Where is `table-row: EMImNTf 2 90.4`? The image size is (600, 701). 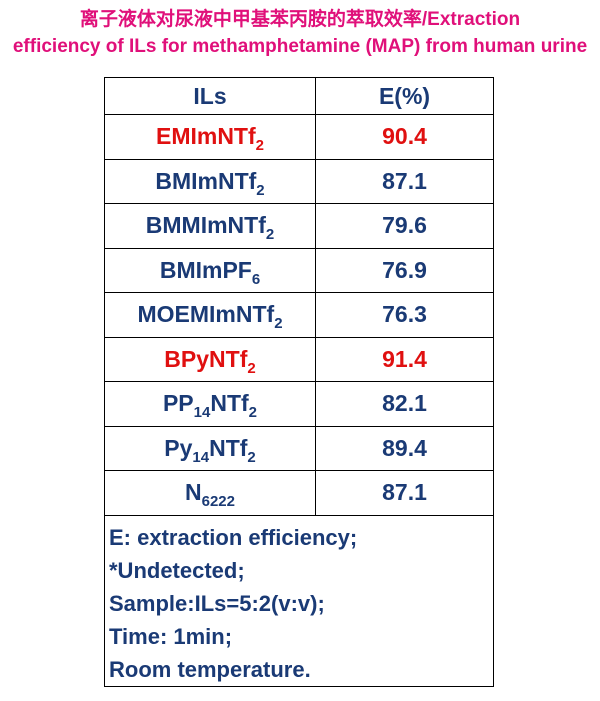 table-row: EMImNTf 2 90.4 is located at coordinates (299, 137).